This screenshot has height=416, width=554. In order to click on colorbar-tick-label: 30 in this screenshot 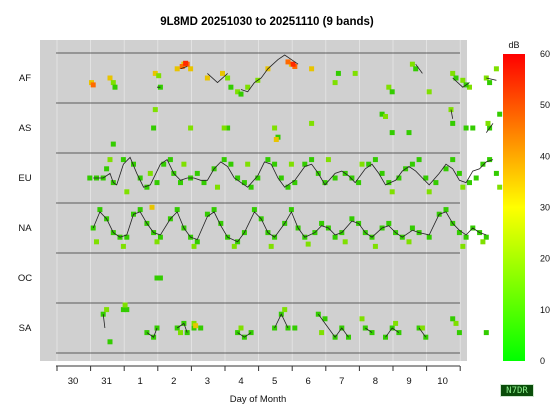, I will do `click(545, 208)`.